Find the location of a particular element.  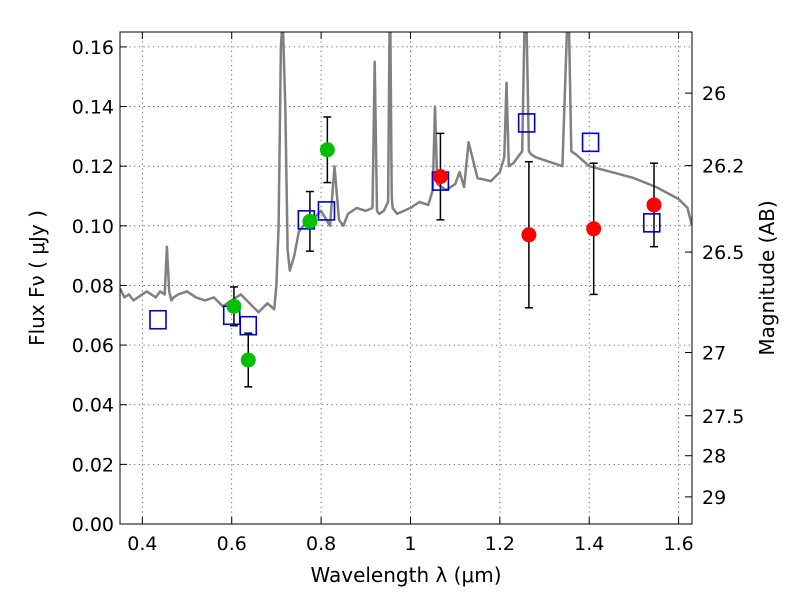

y2-tick-label: 26.5 is located at coordinates (723, 253).